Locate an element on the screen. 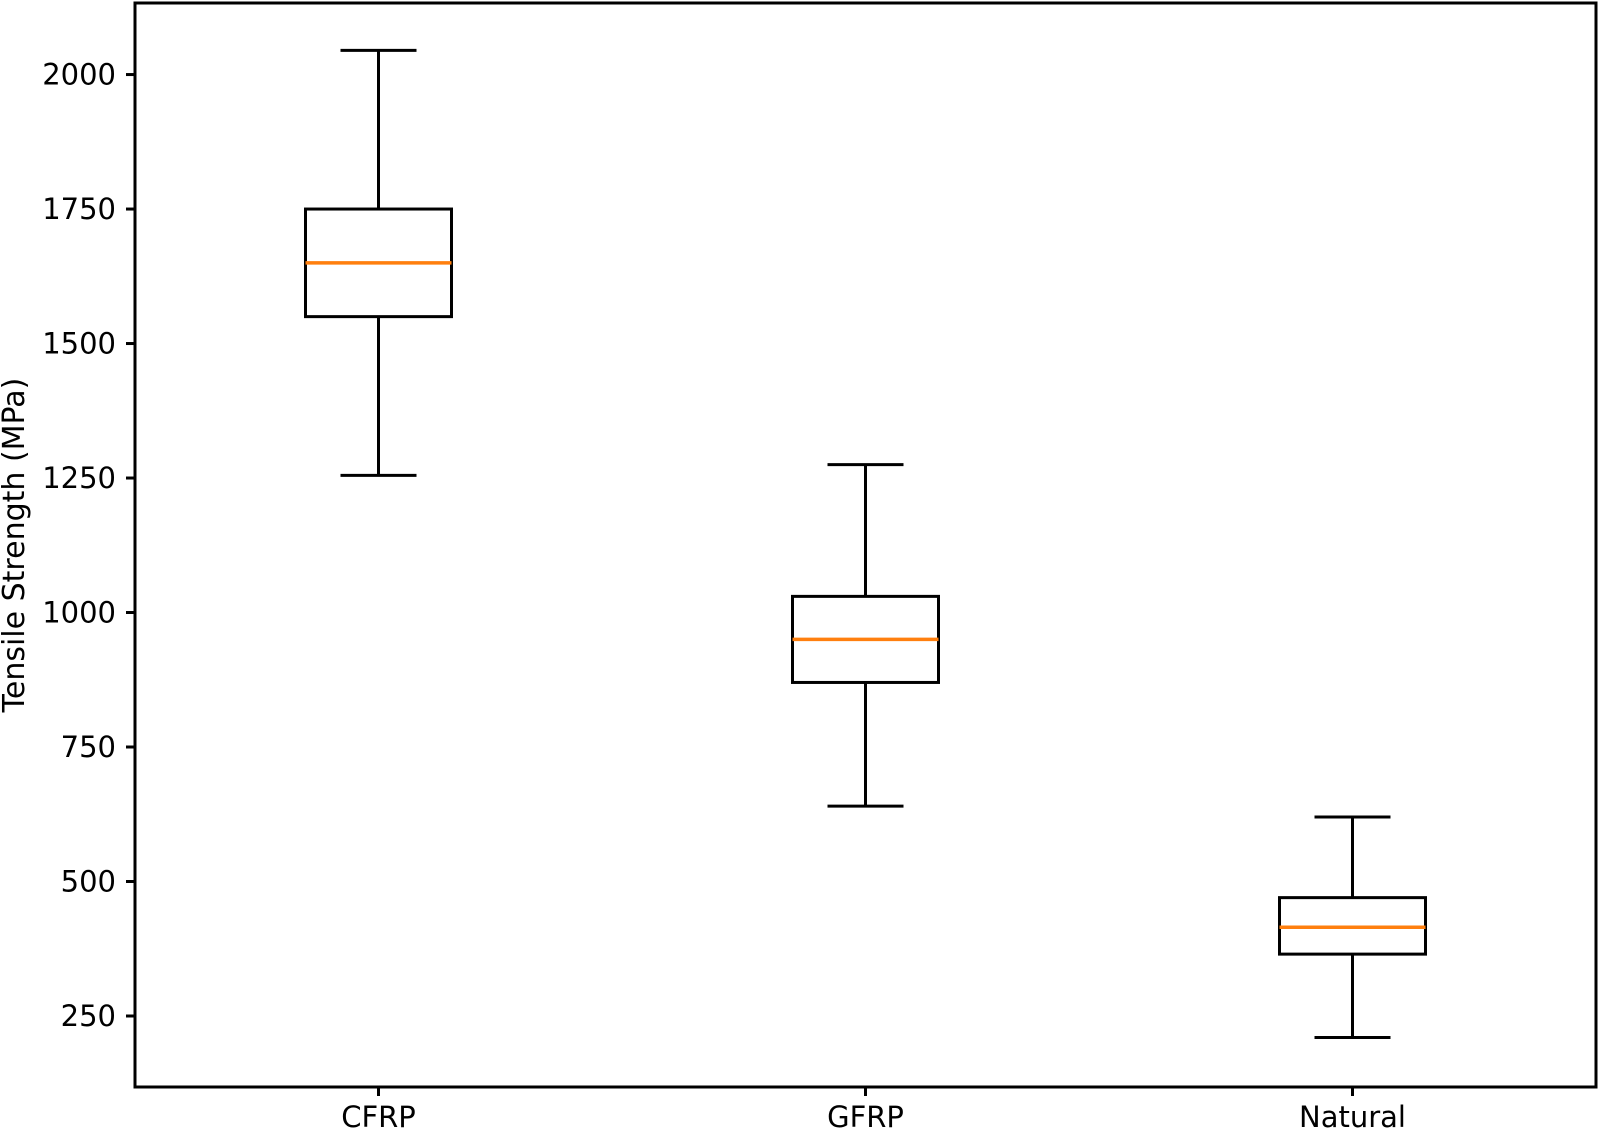 Image resolution: width=1600 pixels, height=1130 pixels. y-axis-label: Tensile Strength (MPa) is located at coordinates (16, 546).